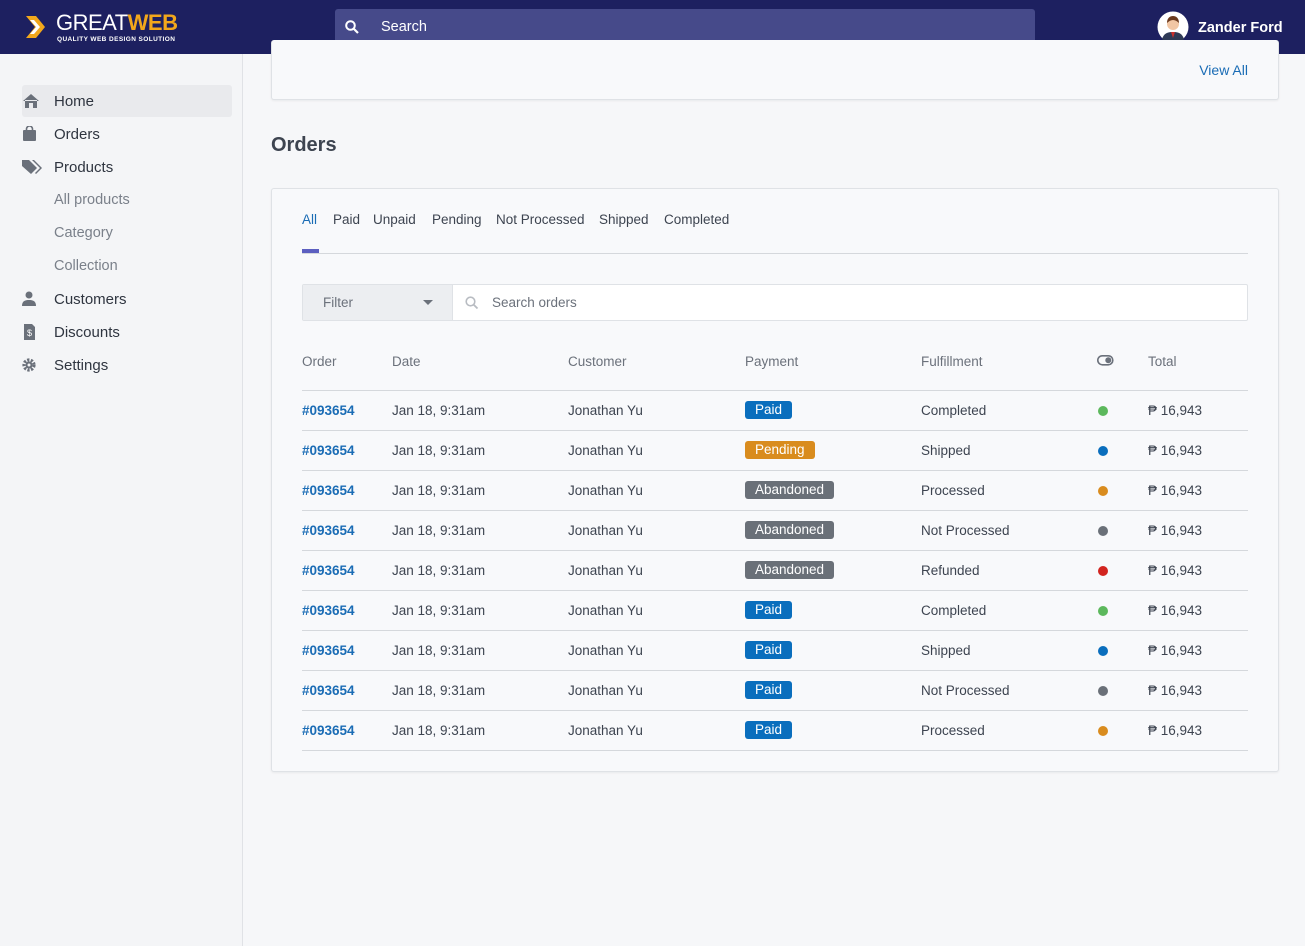 The height and width of the screenshot is (946, 1305). Describe the element at coordinates (81, 365) in the screenshot. I see `nav-label: Settings` at that location.